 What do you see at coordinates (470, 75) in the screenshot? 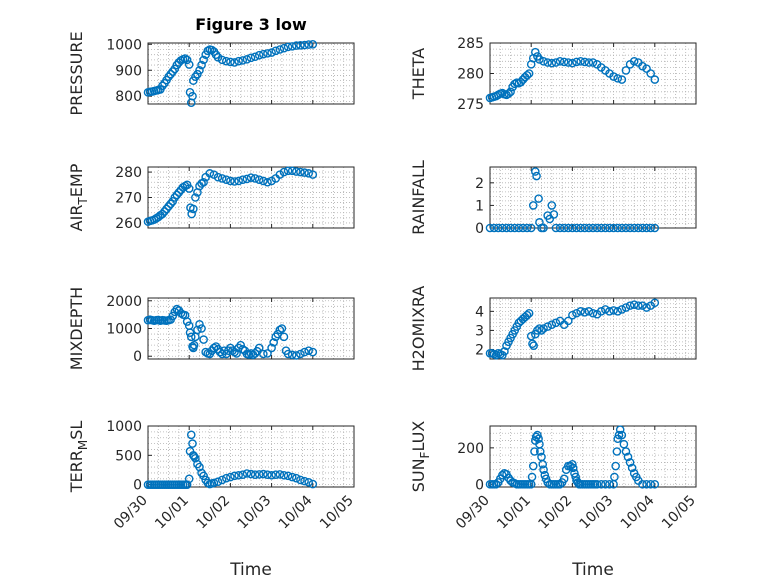
I see `y-tick-label: 280` at bounding box center [470, 75].